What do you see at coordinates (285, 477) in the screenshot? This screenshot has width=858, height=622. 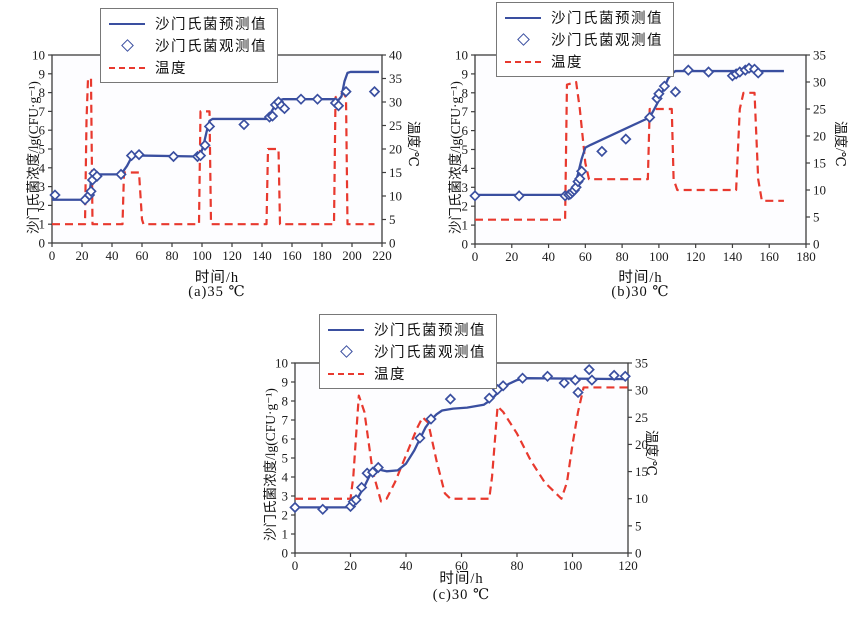 I see `svg-text: 4` at bounding box center [285, 477].